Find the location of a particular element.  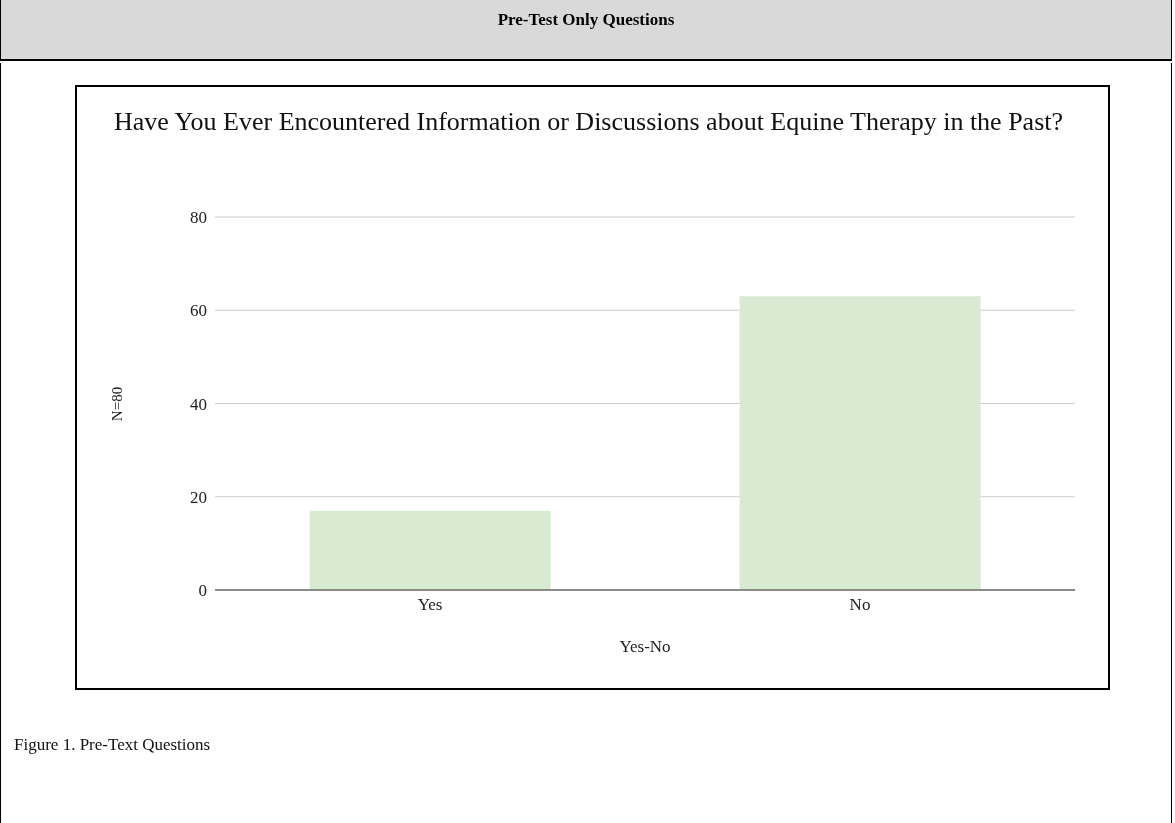

y-tick-label: 20 is located at coordinates (198, 497).